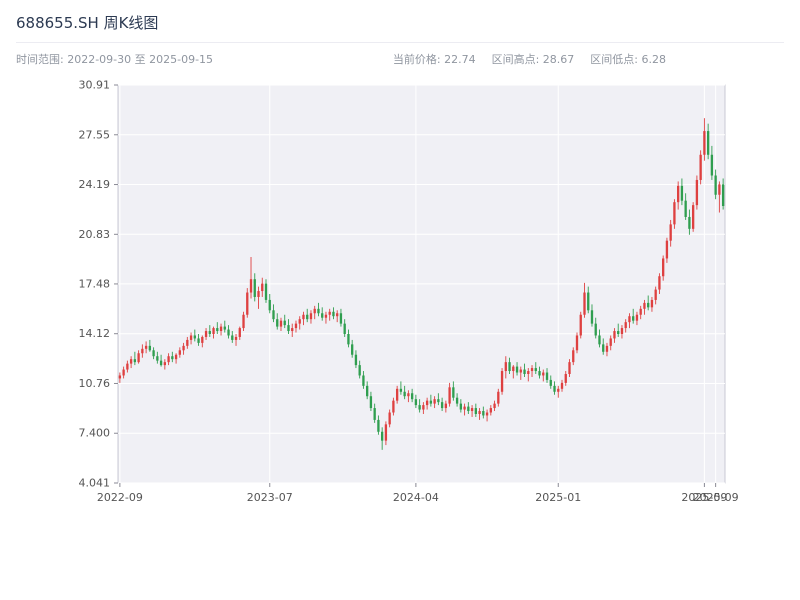 Image resolution: width=800 pixels, height=600 pixels. What do you see at coordinates (434, 59) in the screenshot?
I see `stat-current-price: 当前价格: 22.74` at bounding box center [434, 59].